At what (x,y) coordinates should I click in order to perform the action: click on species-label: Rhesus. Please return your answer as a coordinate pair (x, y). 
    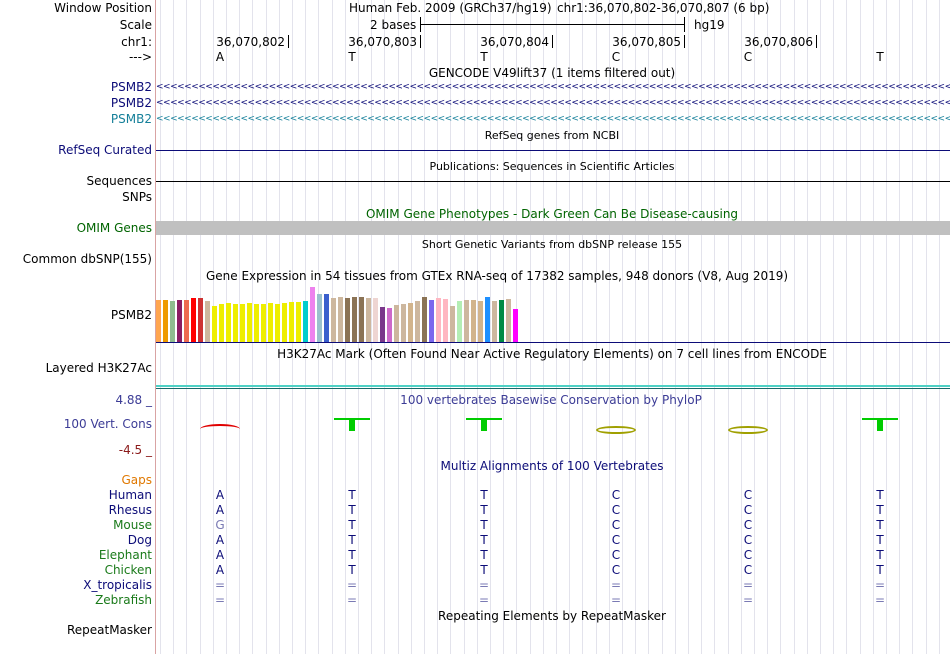
    Looking at the image, I should click on (130, 510).